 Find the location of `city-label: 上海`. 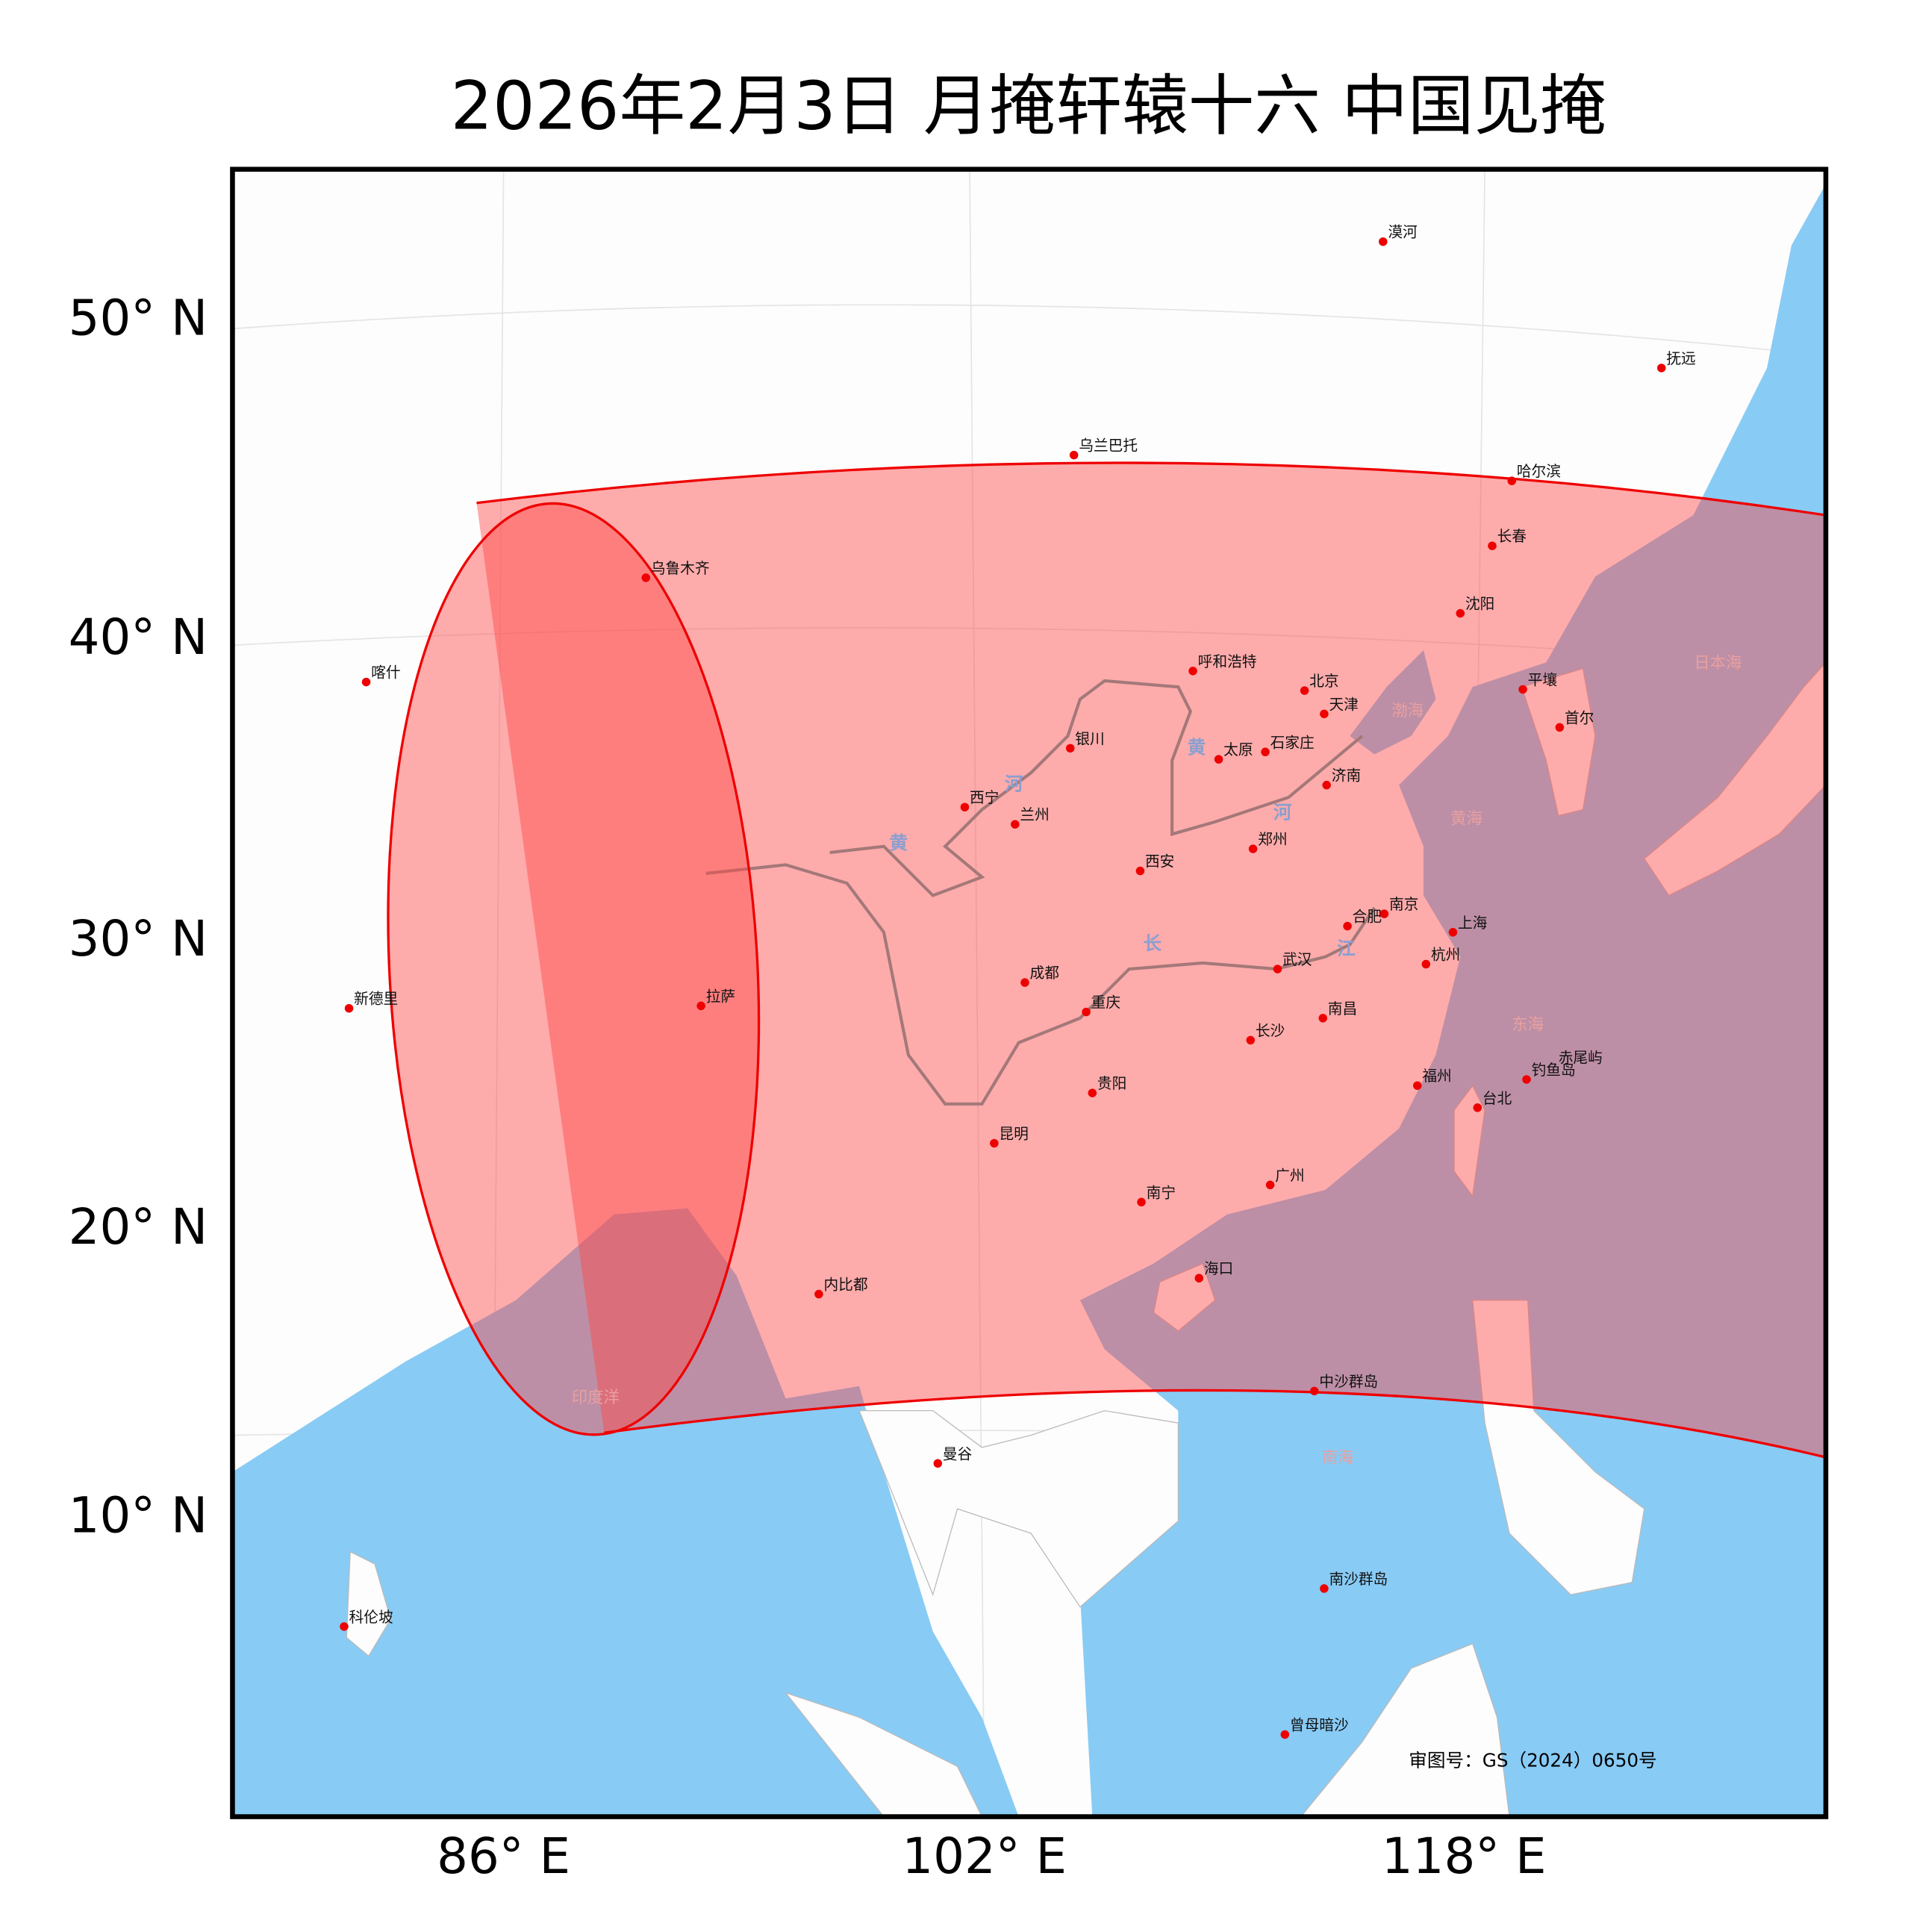

city-label: 上海 is located at coordinates (1472, 923).